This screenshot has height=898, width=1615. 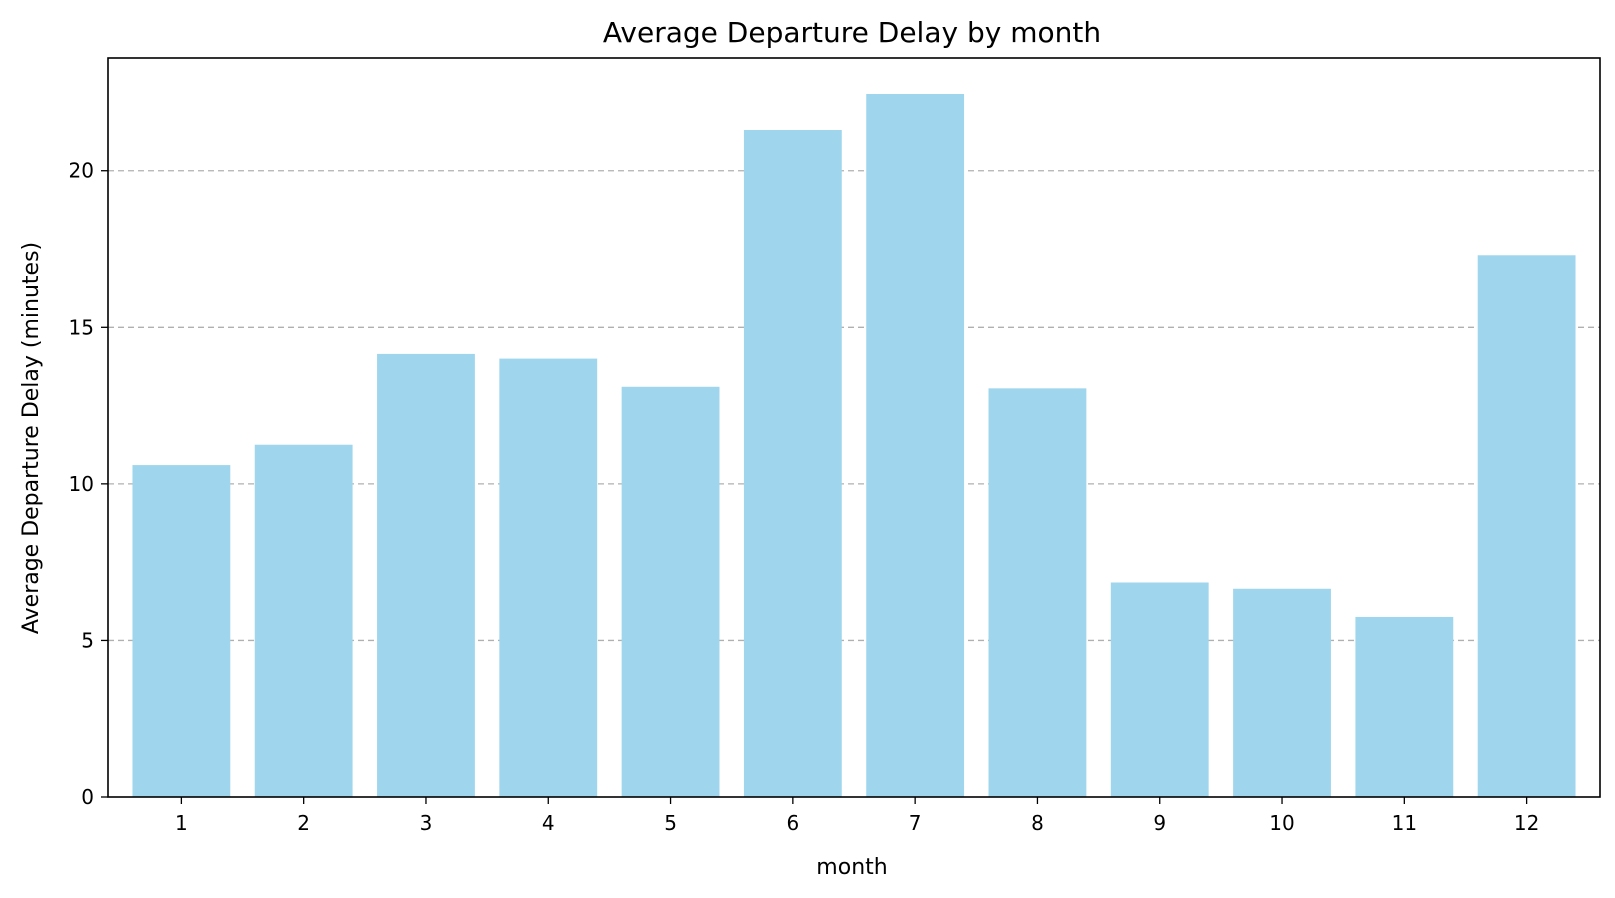 What do you see at coordinates (87, 797) in the screenshot?
I see `y-tick-label: 0` at bounding box center [87, 797].